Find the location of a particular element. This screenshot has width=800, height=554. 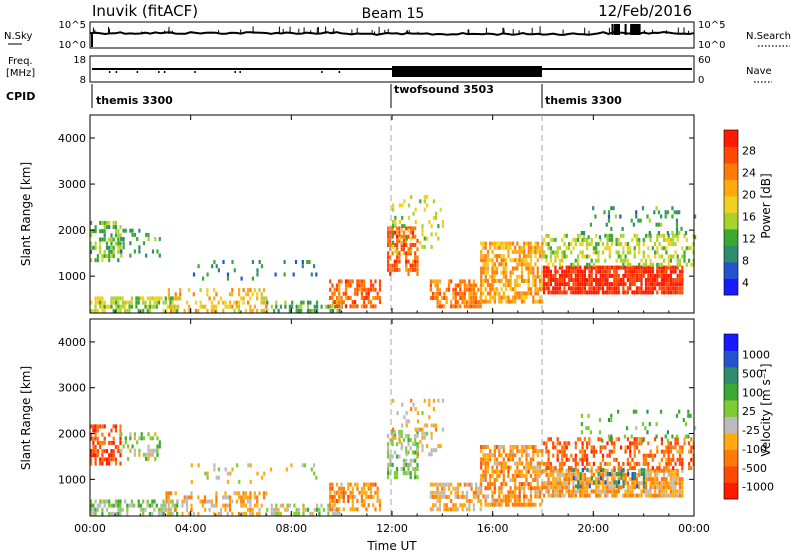

y-tick-label: 1000 is located at coordinates (72, 479).